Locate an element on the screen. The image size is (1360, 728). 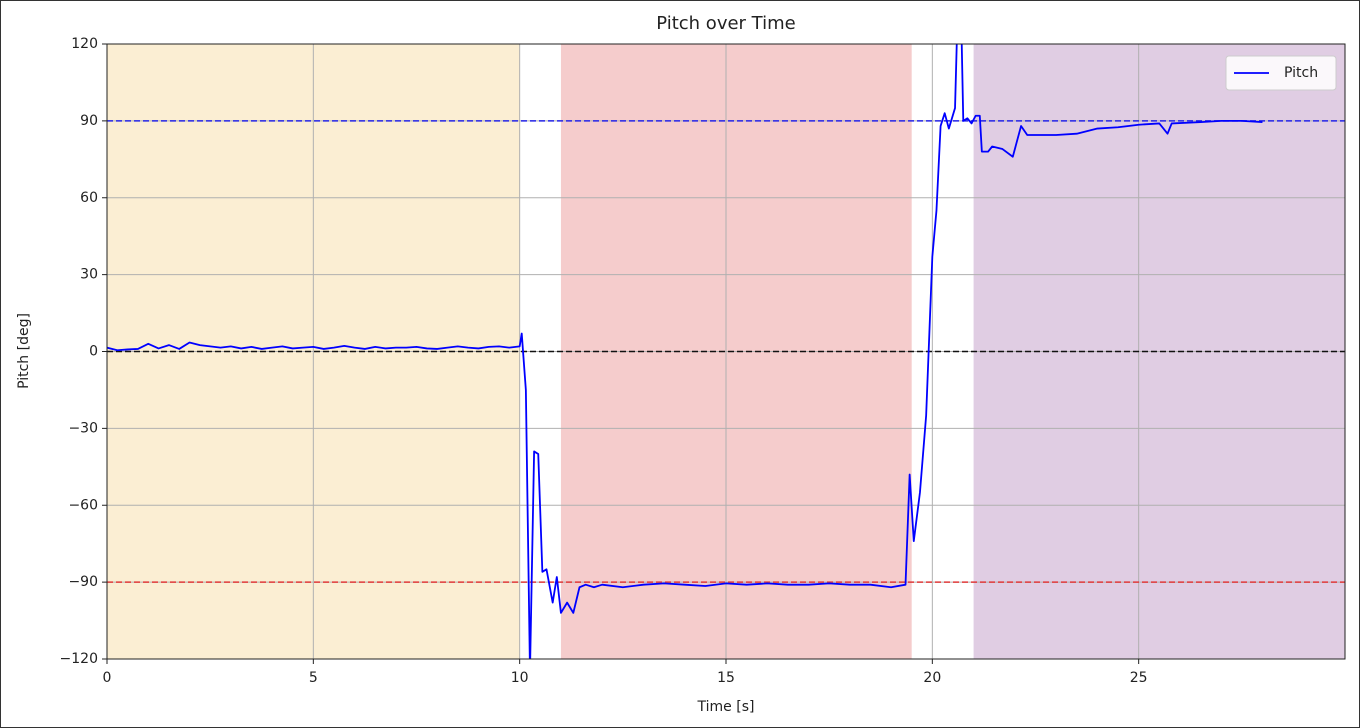
y-tick-label: −90 is located at coordinates (83, 582).